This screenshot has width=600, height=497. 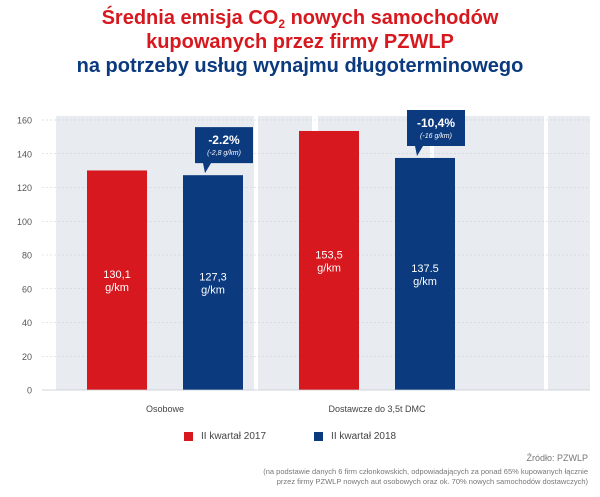 I want to click on y-tick-label: 0, so click(x=29, y=391).